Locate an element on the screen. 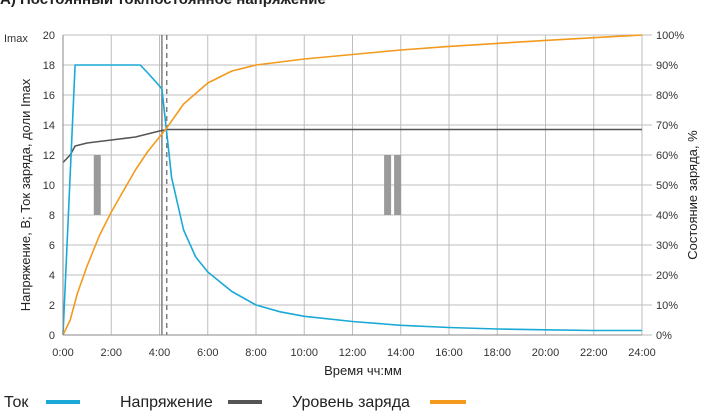 Image resolution: width=705 pixels, height=413 pixels. y-left-tick-label: 8 is located at coordinates (52, 216).